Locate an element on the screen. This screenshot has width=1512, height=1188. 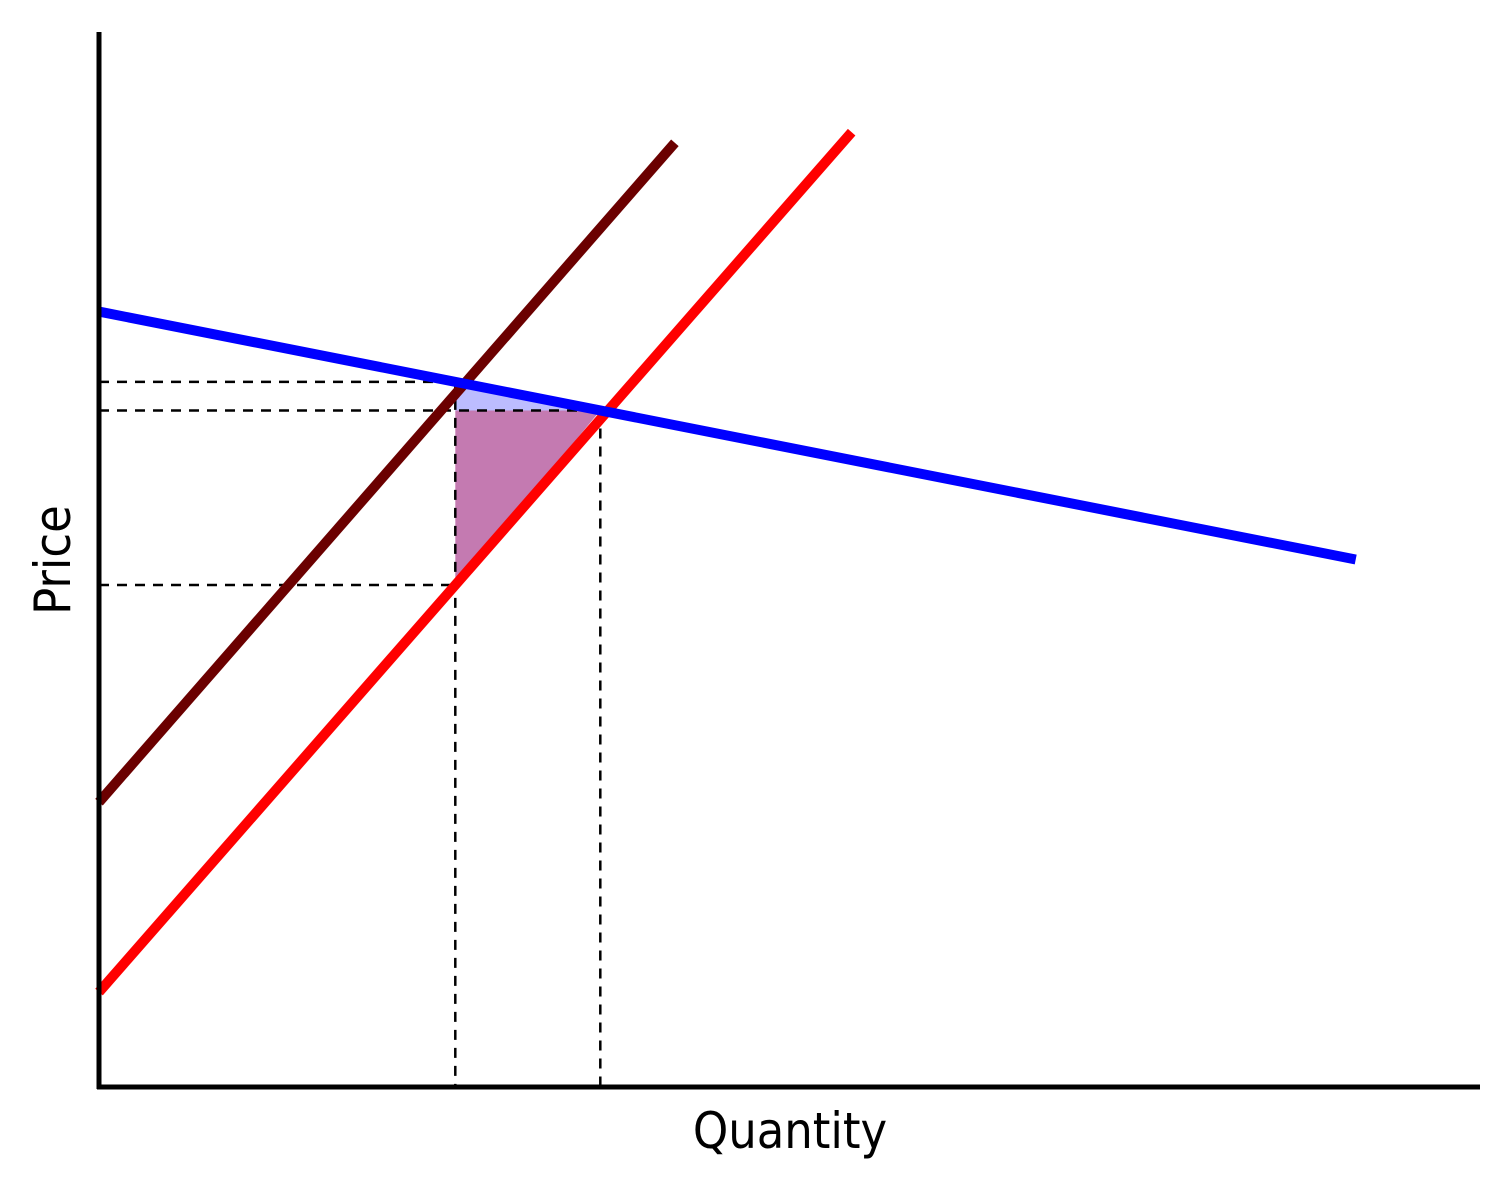
x-axis-label: Quantity is located at coordinates (790, 1131).